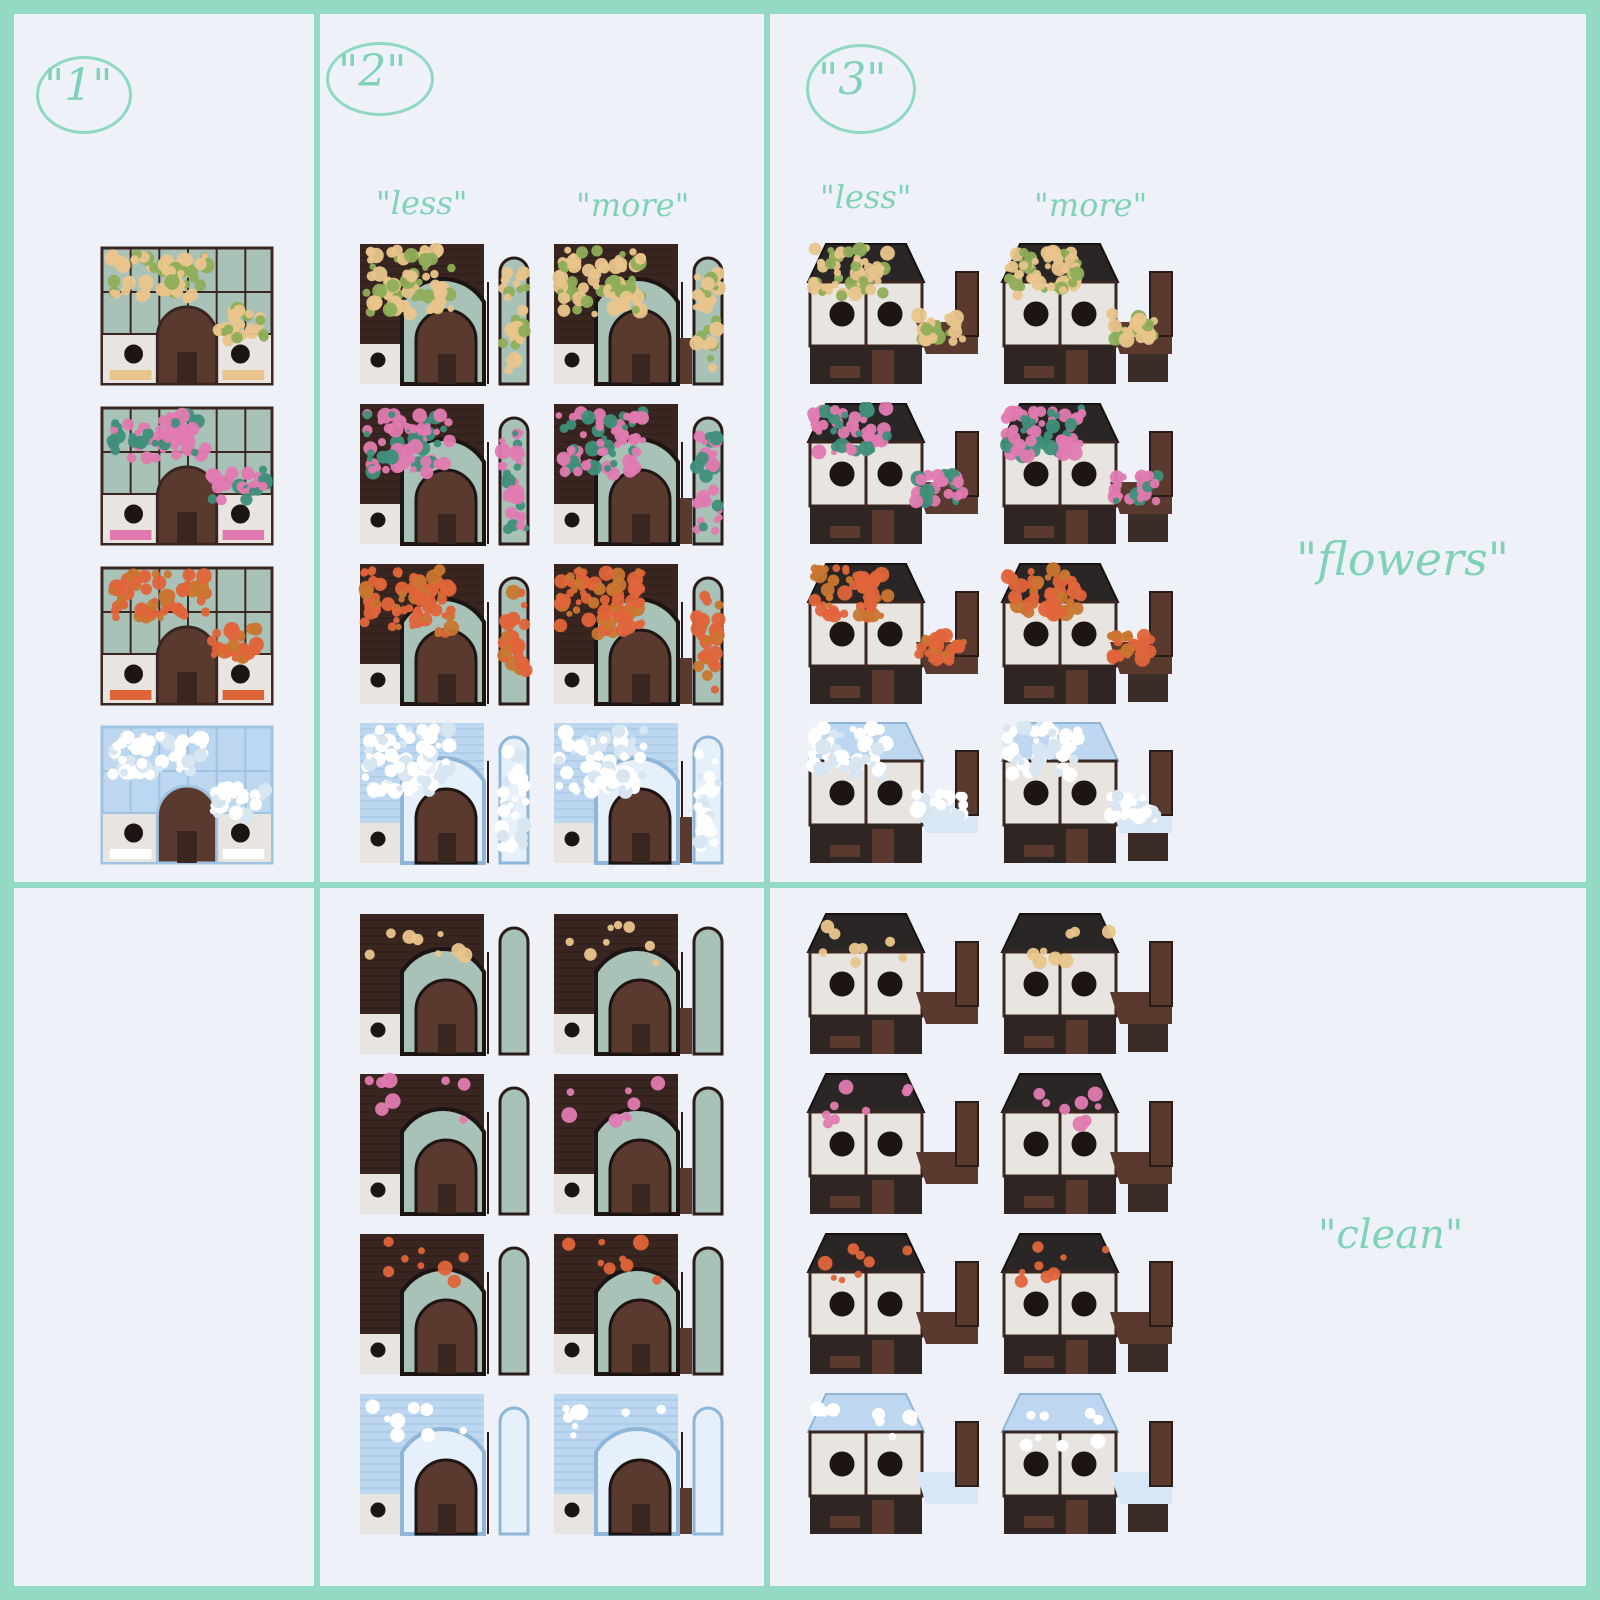  What do you see at coordinates (78, 85) in the screenshot?
I see `column-number-1: "1"` at bounding box center [78, 85].